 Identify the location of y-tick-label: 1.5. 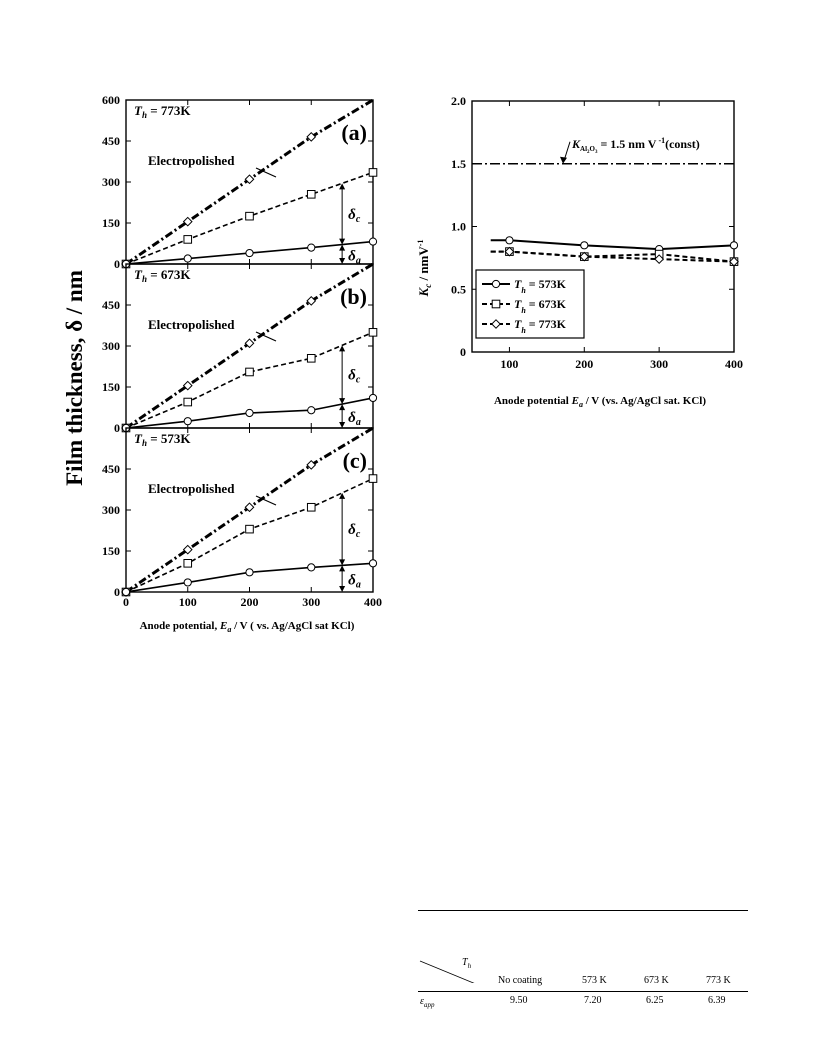
(458, 164).